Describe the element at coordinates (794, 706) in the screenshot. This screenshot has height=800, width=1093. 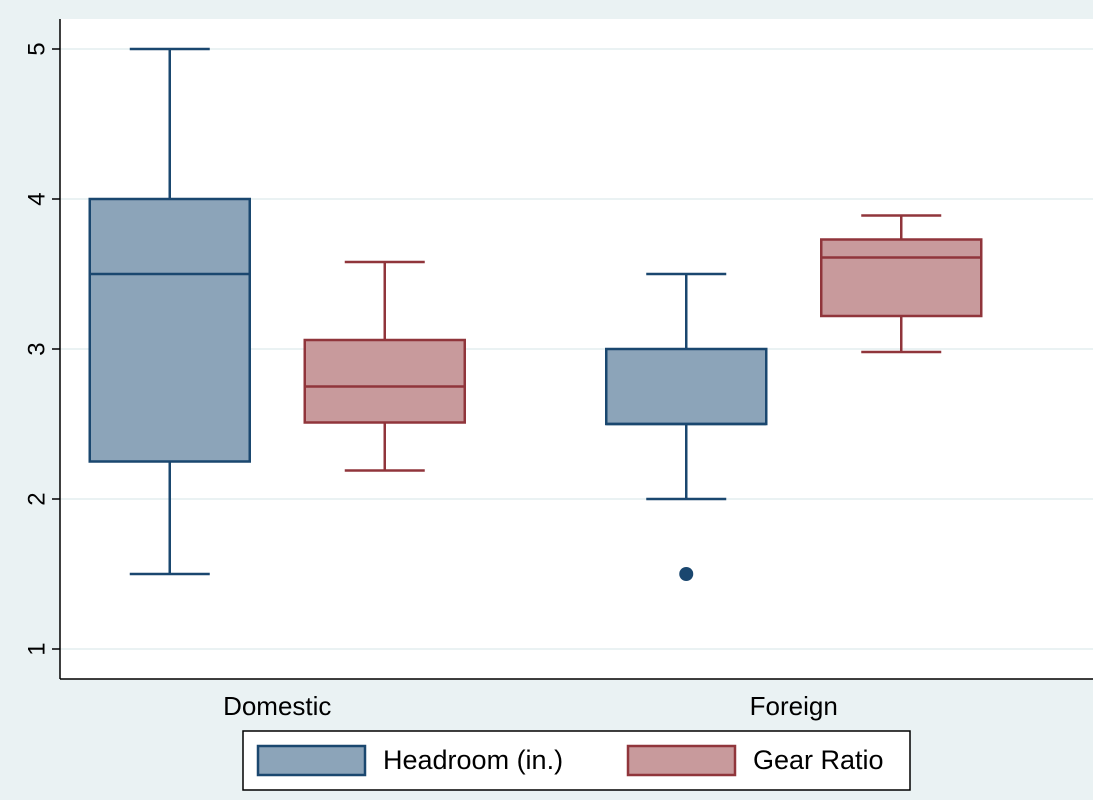
I see `x-tick-label: Foreign` at that location.